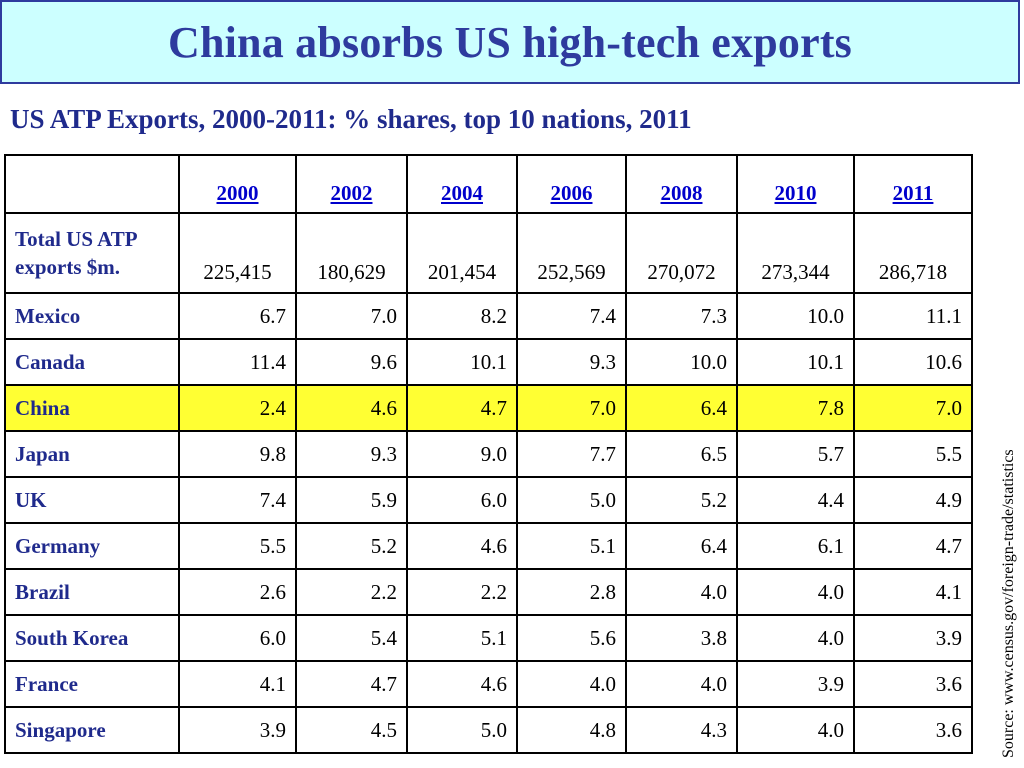 Image resolution: width=1024 pixels, height=768 pixels. Describe the element at coordinates (351, 638) in the screenshot. I see `share-value-cell: 5.4` at that location.